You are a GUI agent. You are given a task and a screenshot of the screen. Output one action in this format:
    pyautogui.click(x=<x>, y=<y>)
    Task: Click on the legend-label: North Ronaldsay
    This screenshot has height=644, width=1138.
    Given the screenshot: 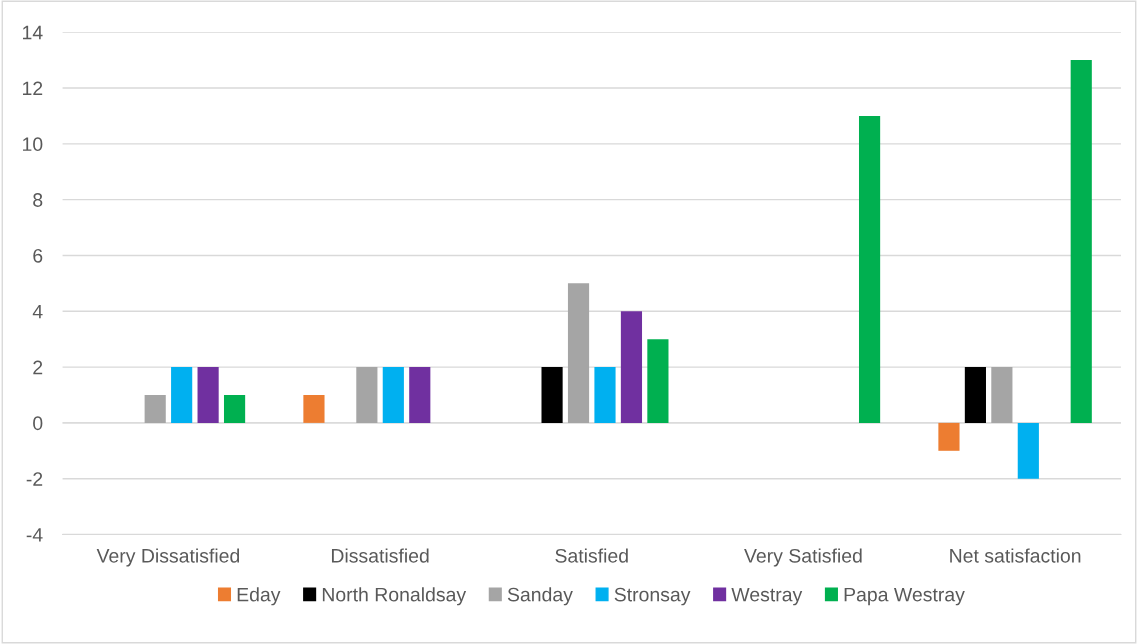 What is the action you would take?
    pyautogui.click(x=394, y=596)
    